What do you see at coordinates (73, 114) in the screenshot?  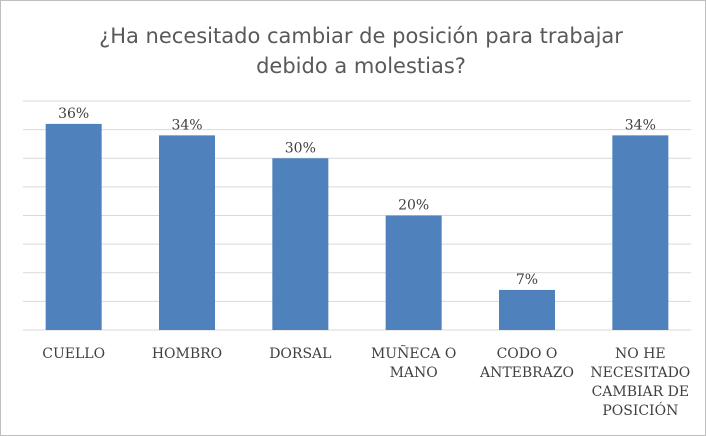 I see `data-label: 36%` at bounding box center [73, 114].